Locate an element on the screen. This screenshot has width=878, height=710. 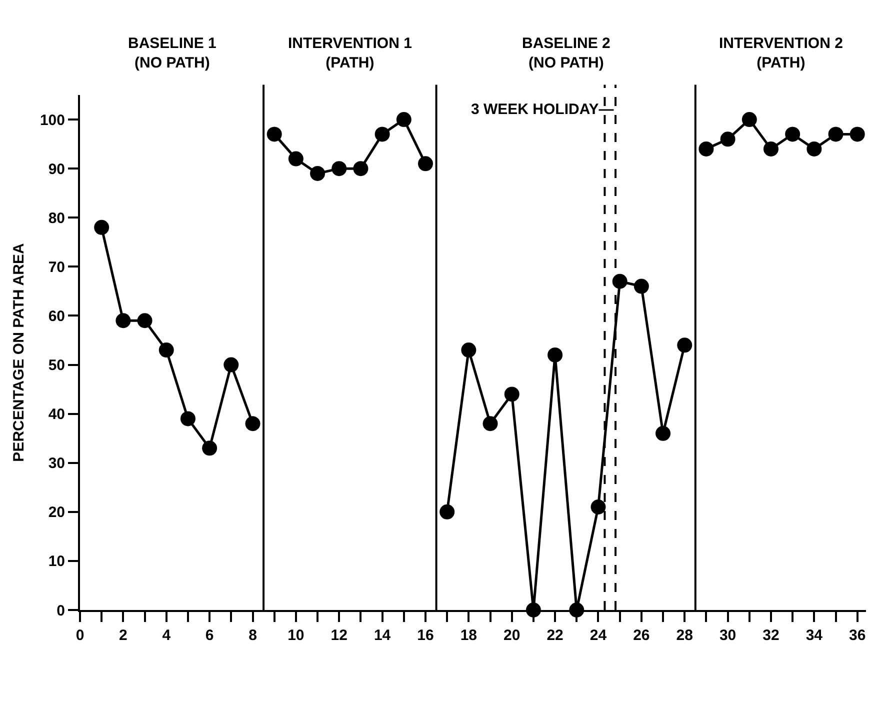
y-tick-label: 30 is located at coordinates (56, 463).